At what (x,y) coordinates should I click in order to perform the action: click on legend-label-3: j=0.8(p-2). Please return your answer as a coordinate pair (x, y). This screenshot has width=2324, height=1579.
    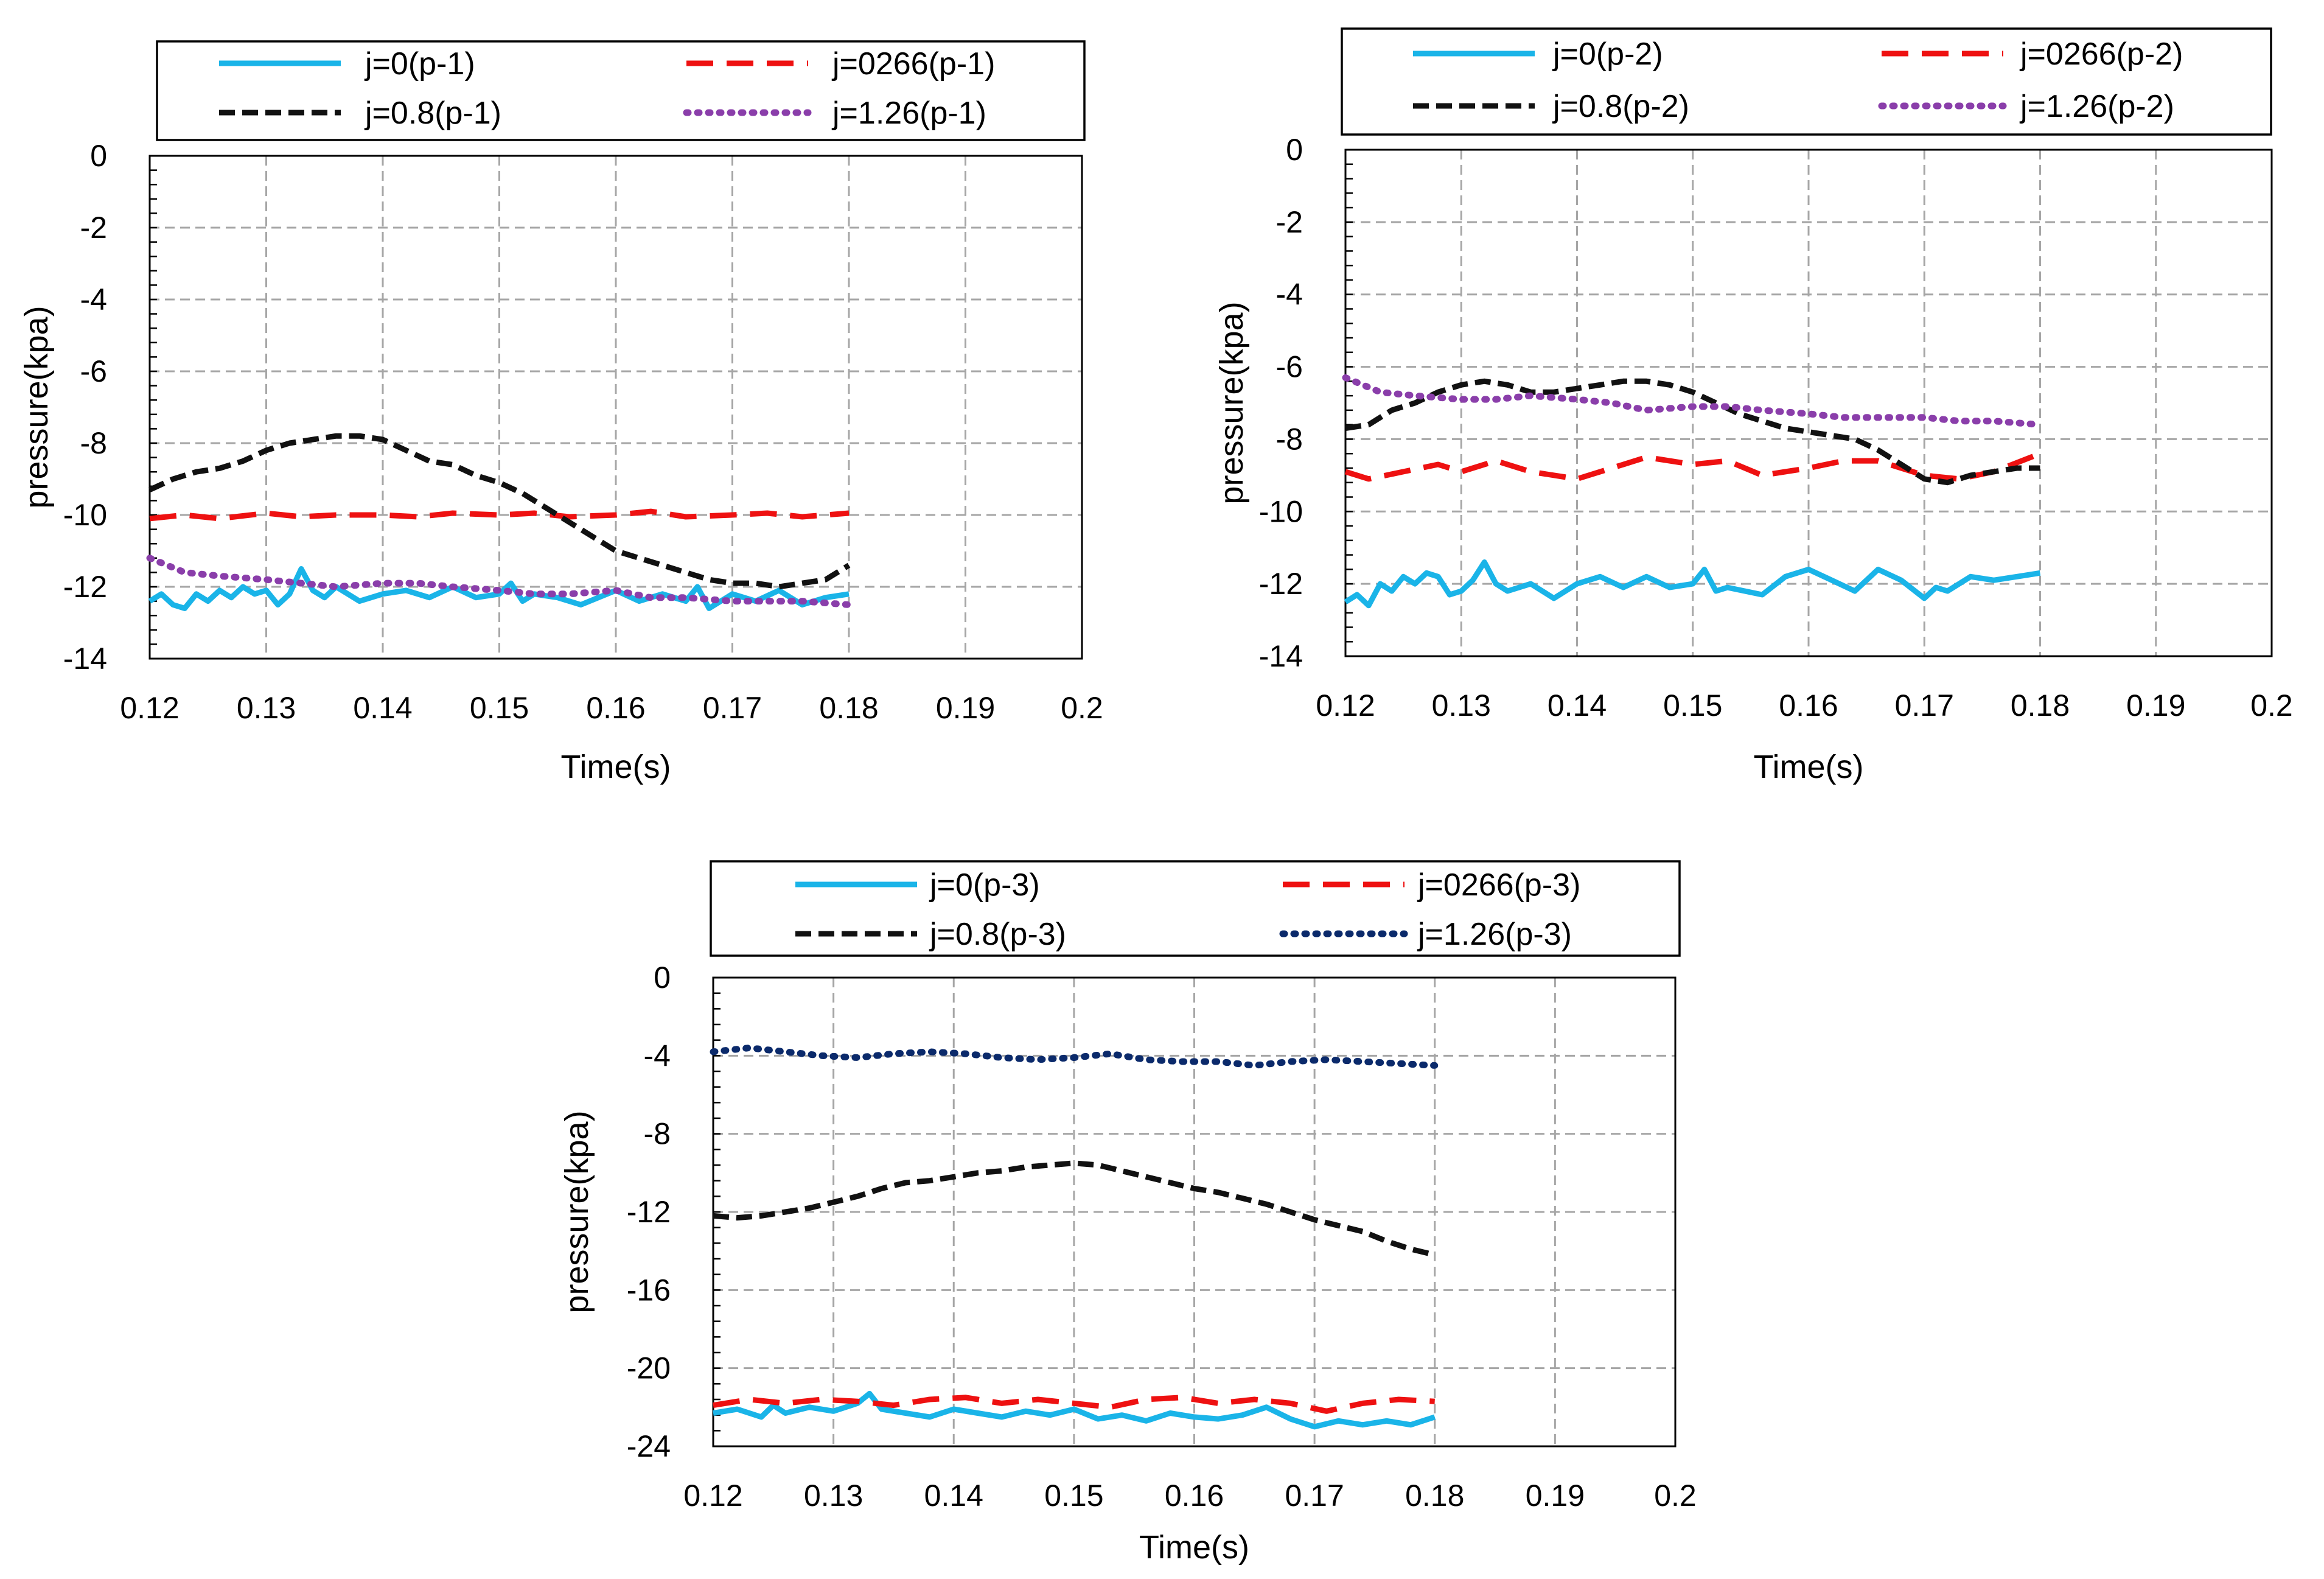
    Looking at the image, I should click on (1620, 106).